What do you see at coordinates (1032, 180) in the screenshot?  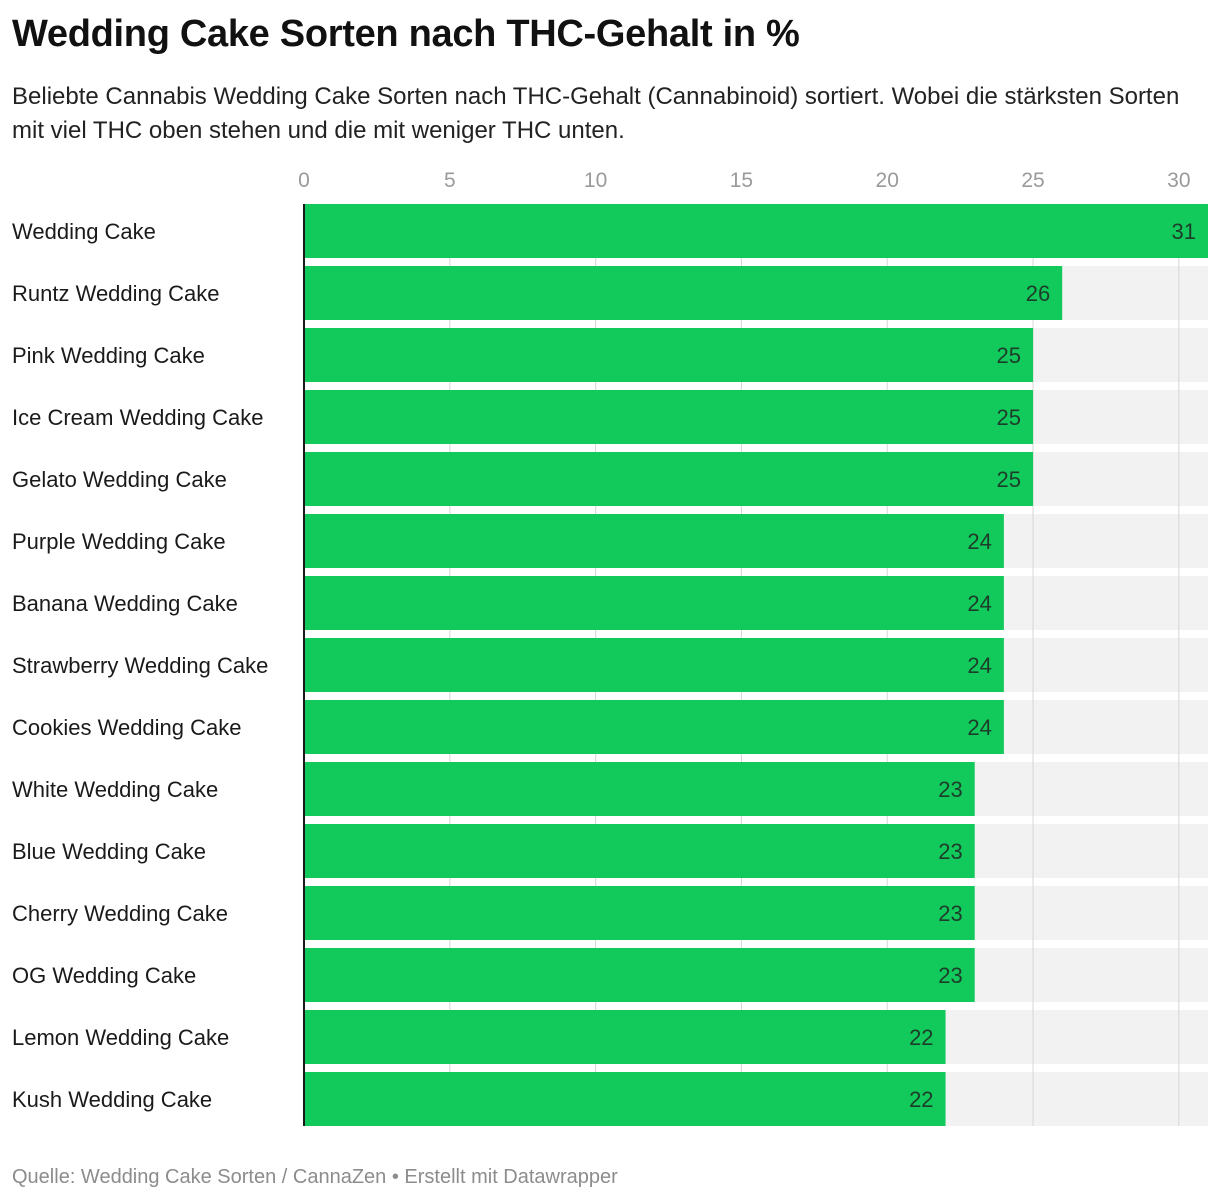 I see `x-tick-label: 25` at bounding box center [1032, 180].